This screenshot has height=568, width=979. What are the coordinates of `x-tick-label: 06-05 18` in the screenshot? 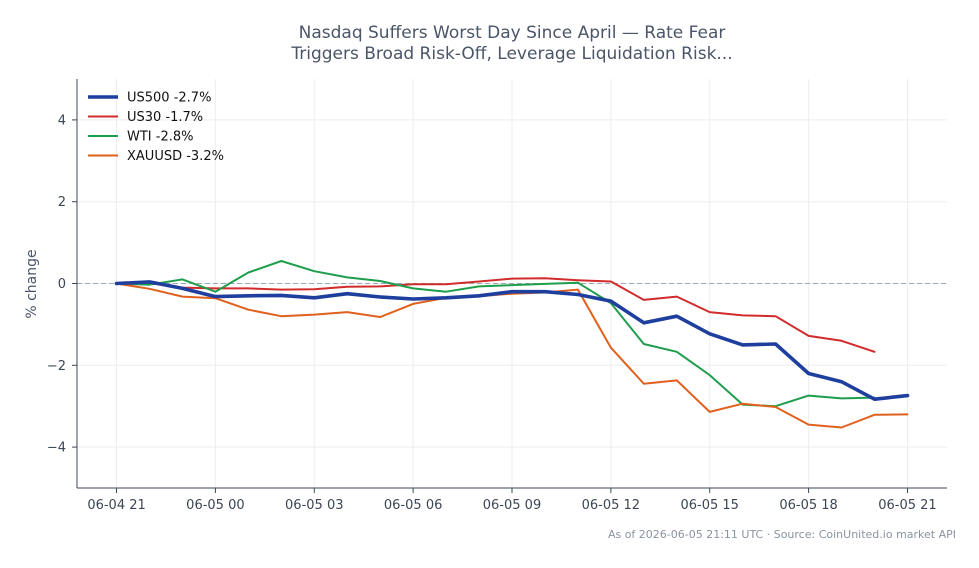 It's located at (808, 505).